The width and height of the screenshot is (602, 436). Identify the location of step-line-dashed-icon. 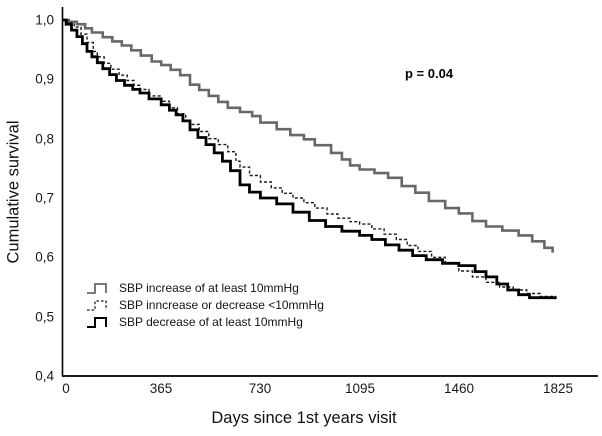
(97, 305).